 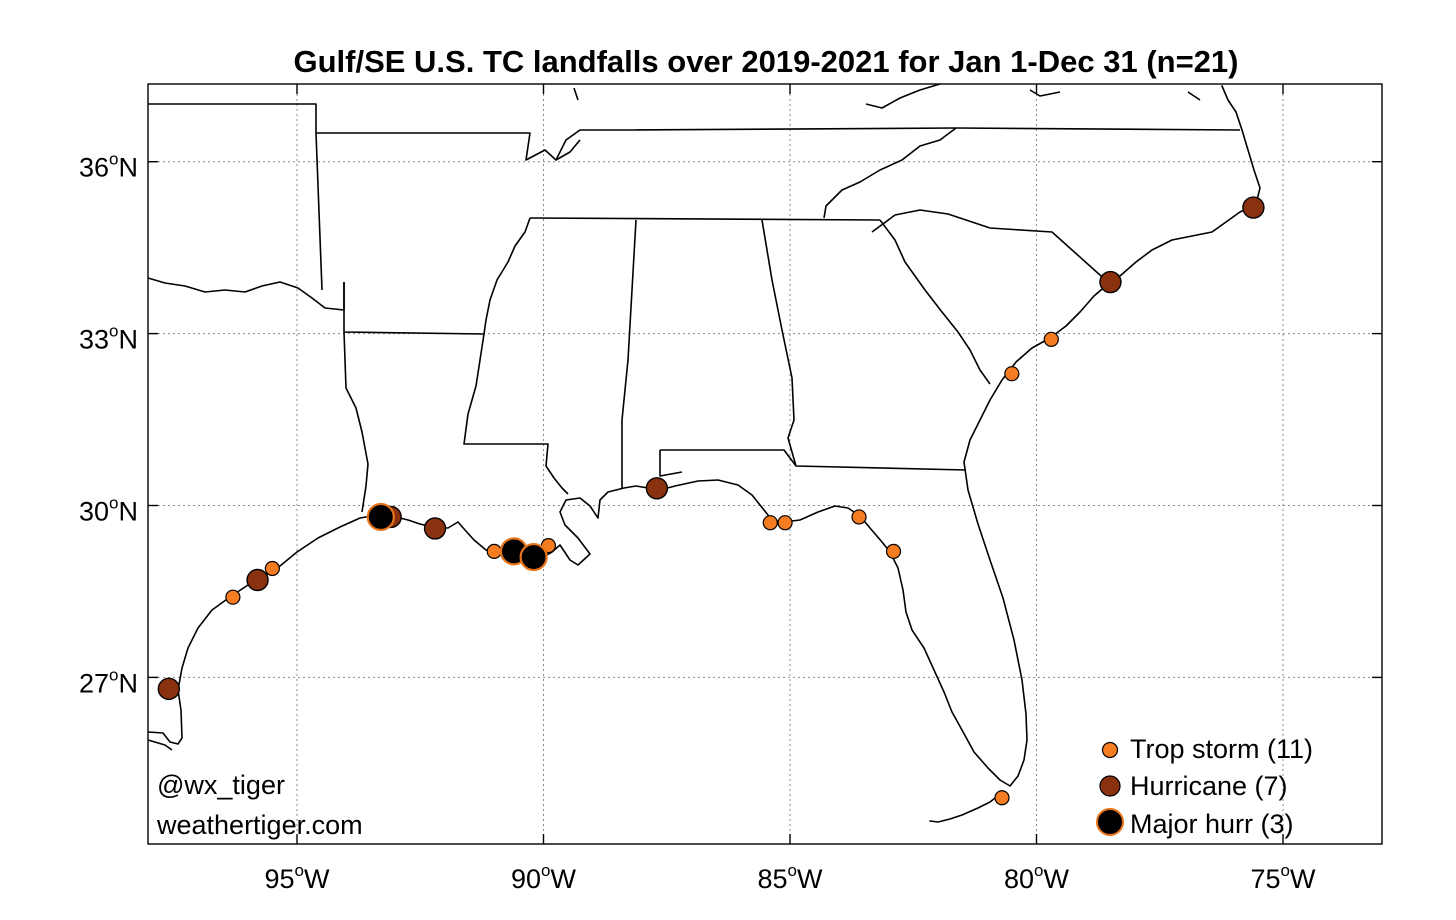 I want to click on lat-label-30: 30oN, so click(x=108, y=510).